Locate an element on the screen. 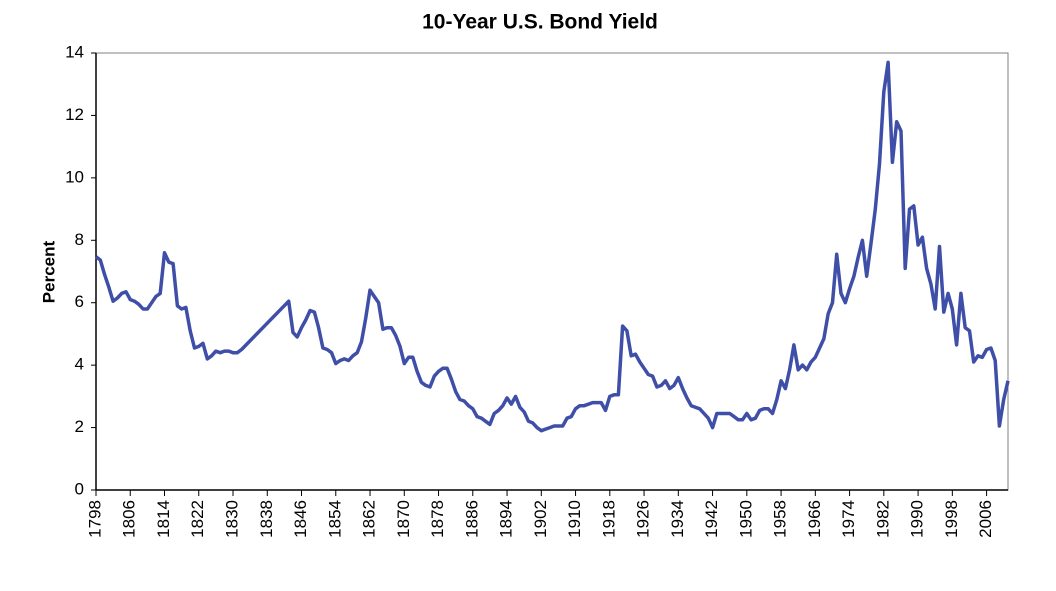 The width and height of the screenshot is (1056, 591). x-tick-label: 1966 is located at coordinates (814, 519).